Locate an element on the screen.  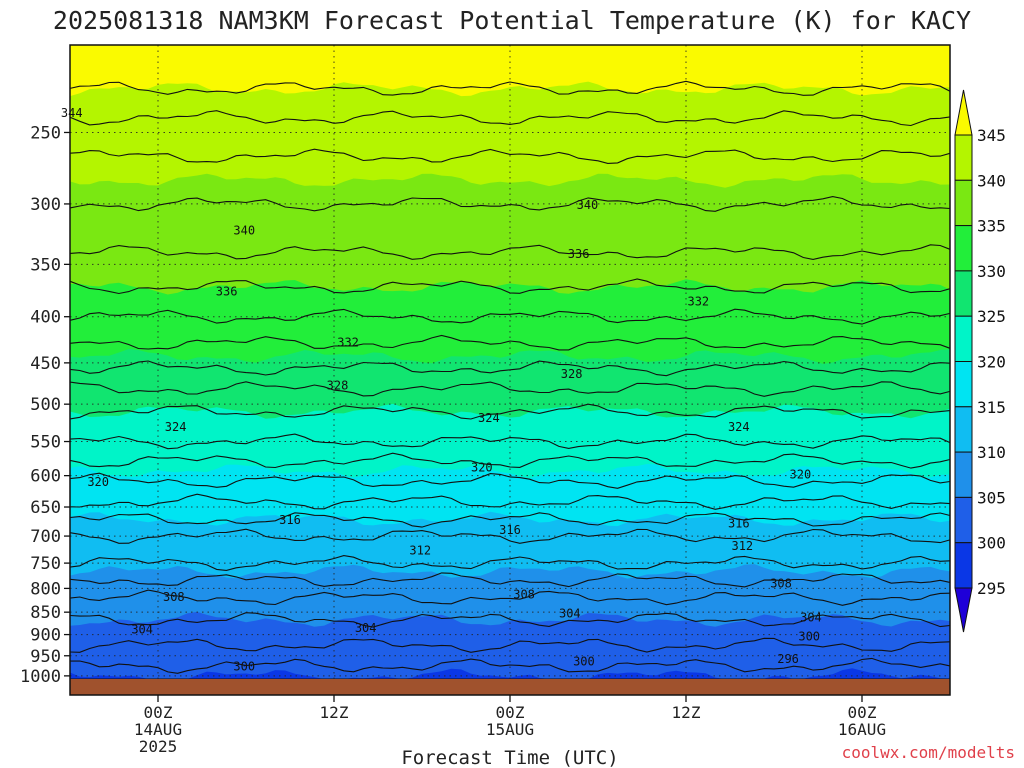
contour-label: 296 is located at coordinates (788, 659).